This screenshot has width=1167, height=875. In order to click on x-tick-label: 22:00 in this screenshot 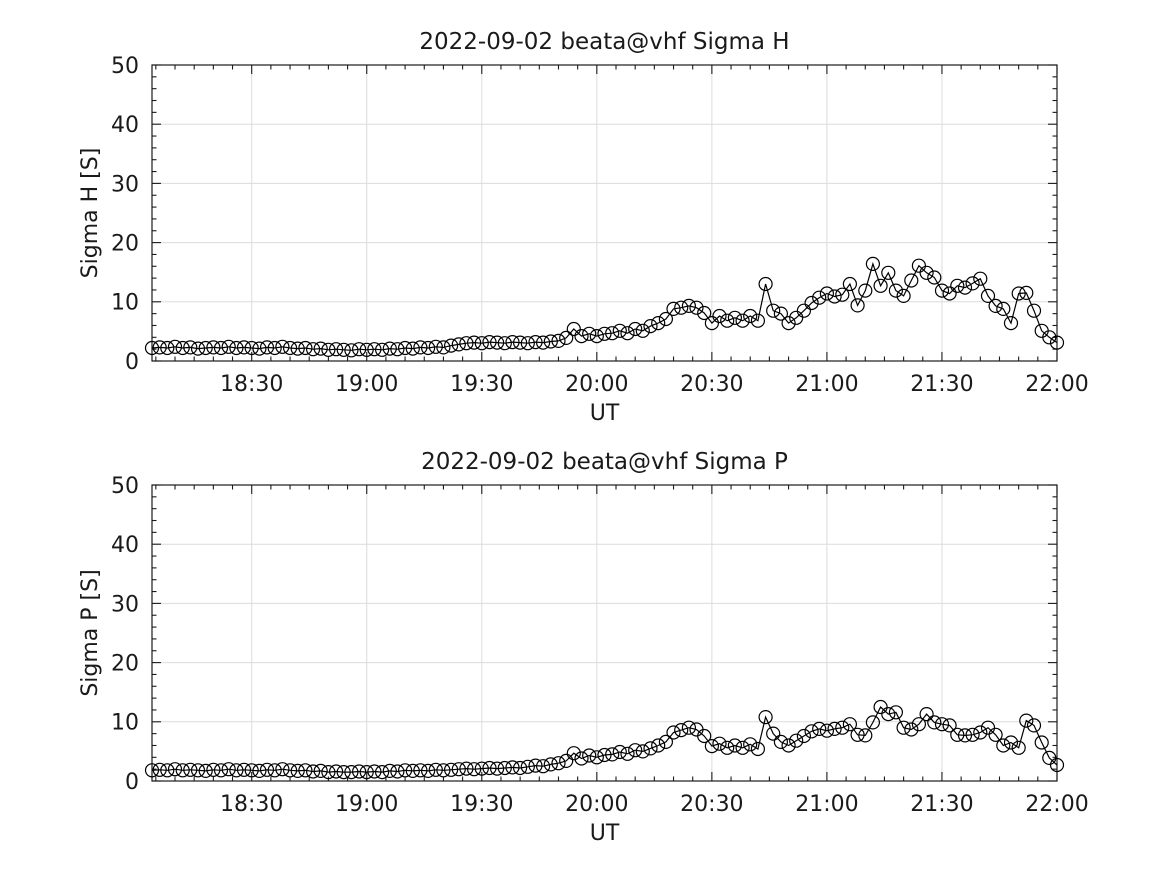, I will do `click(1056, 384)`.